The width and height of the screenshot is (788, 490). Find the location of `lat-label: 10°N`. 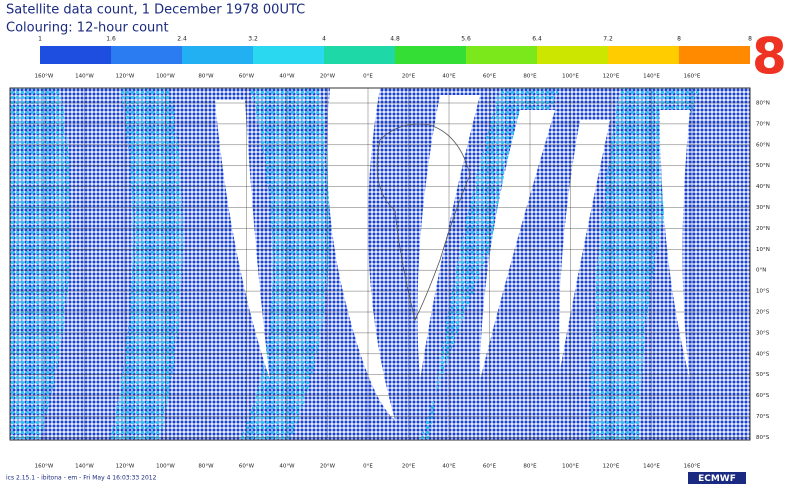

lat-label: 10°N is located at coordinates (763, 250).